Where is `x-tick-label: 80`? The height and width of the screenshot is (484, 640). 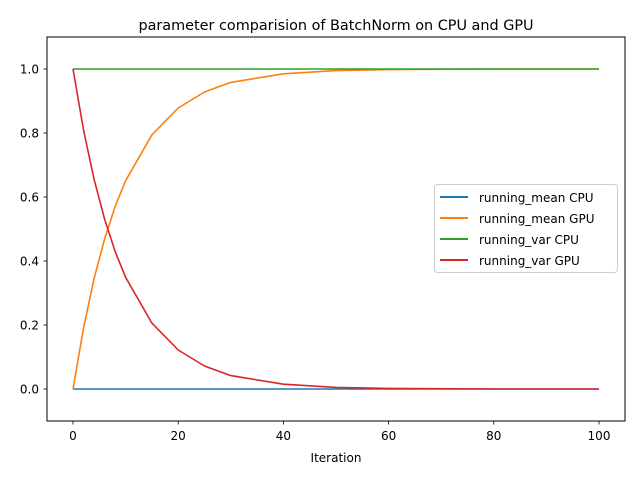 x-tick-label: 80 is located at coordinates (493, 436).